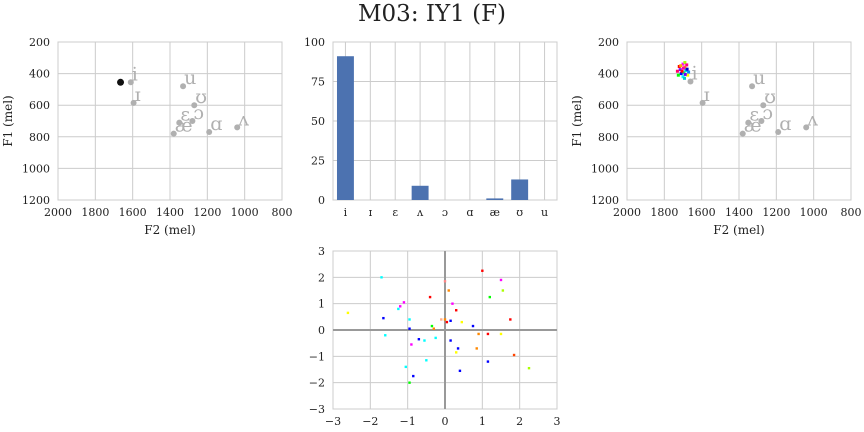  I want to click on scatter_random-xtick-label: −2, so click(370, 421).